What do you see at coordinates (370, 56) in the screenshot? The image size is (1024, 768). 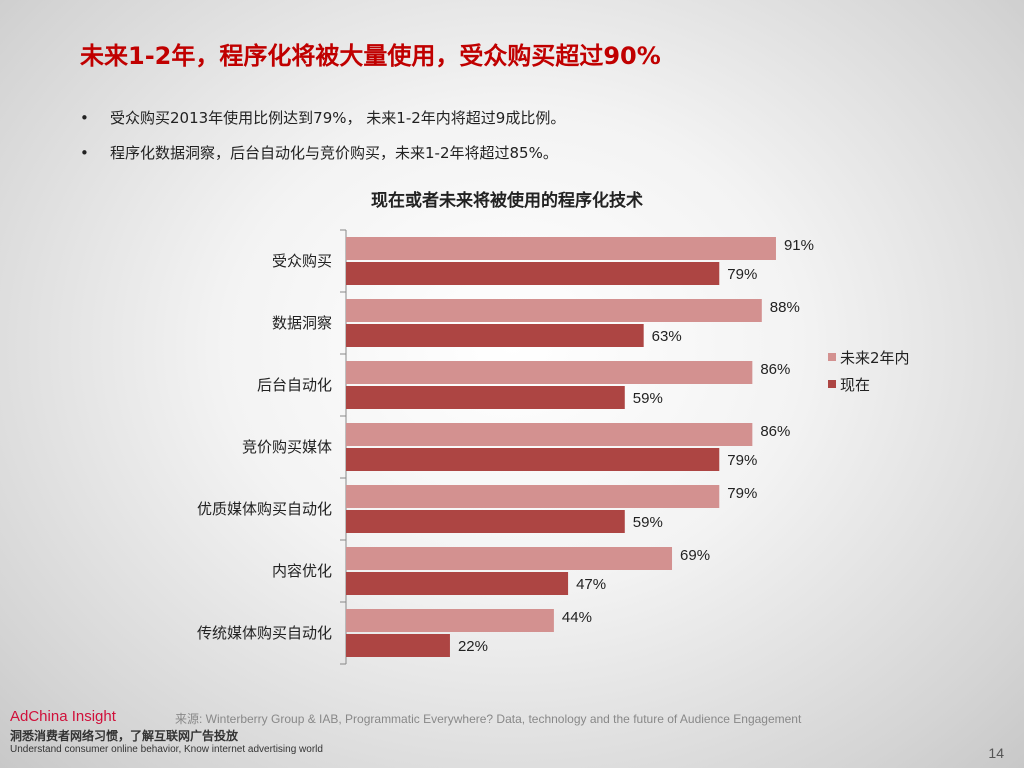 I see `slide-title: 未来1-2年，程序化将被大量使用，受众购买超过90%` at bounding box center [370, 56].